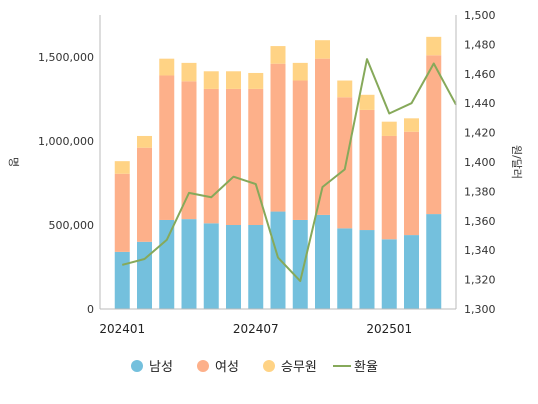 Image resolution: width=538 pixels, height=404 pixels. Describe the element at coordinates (161, 367) in the screenshot. I see `legend-label: 남성` at that location.